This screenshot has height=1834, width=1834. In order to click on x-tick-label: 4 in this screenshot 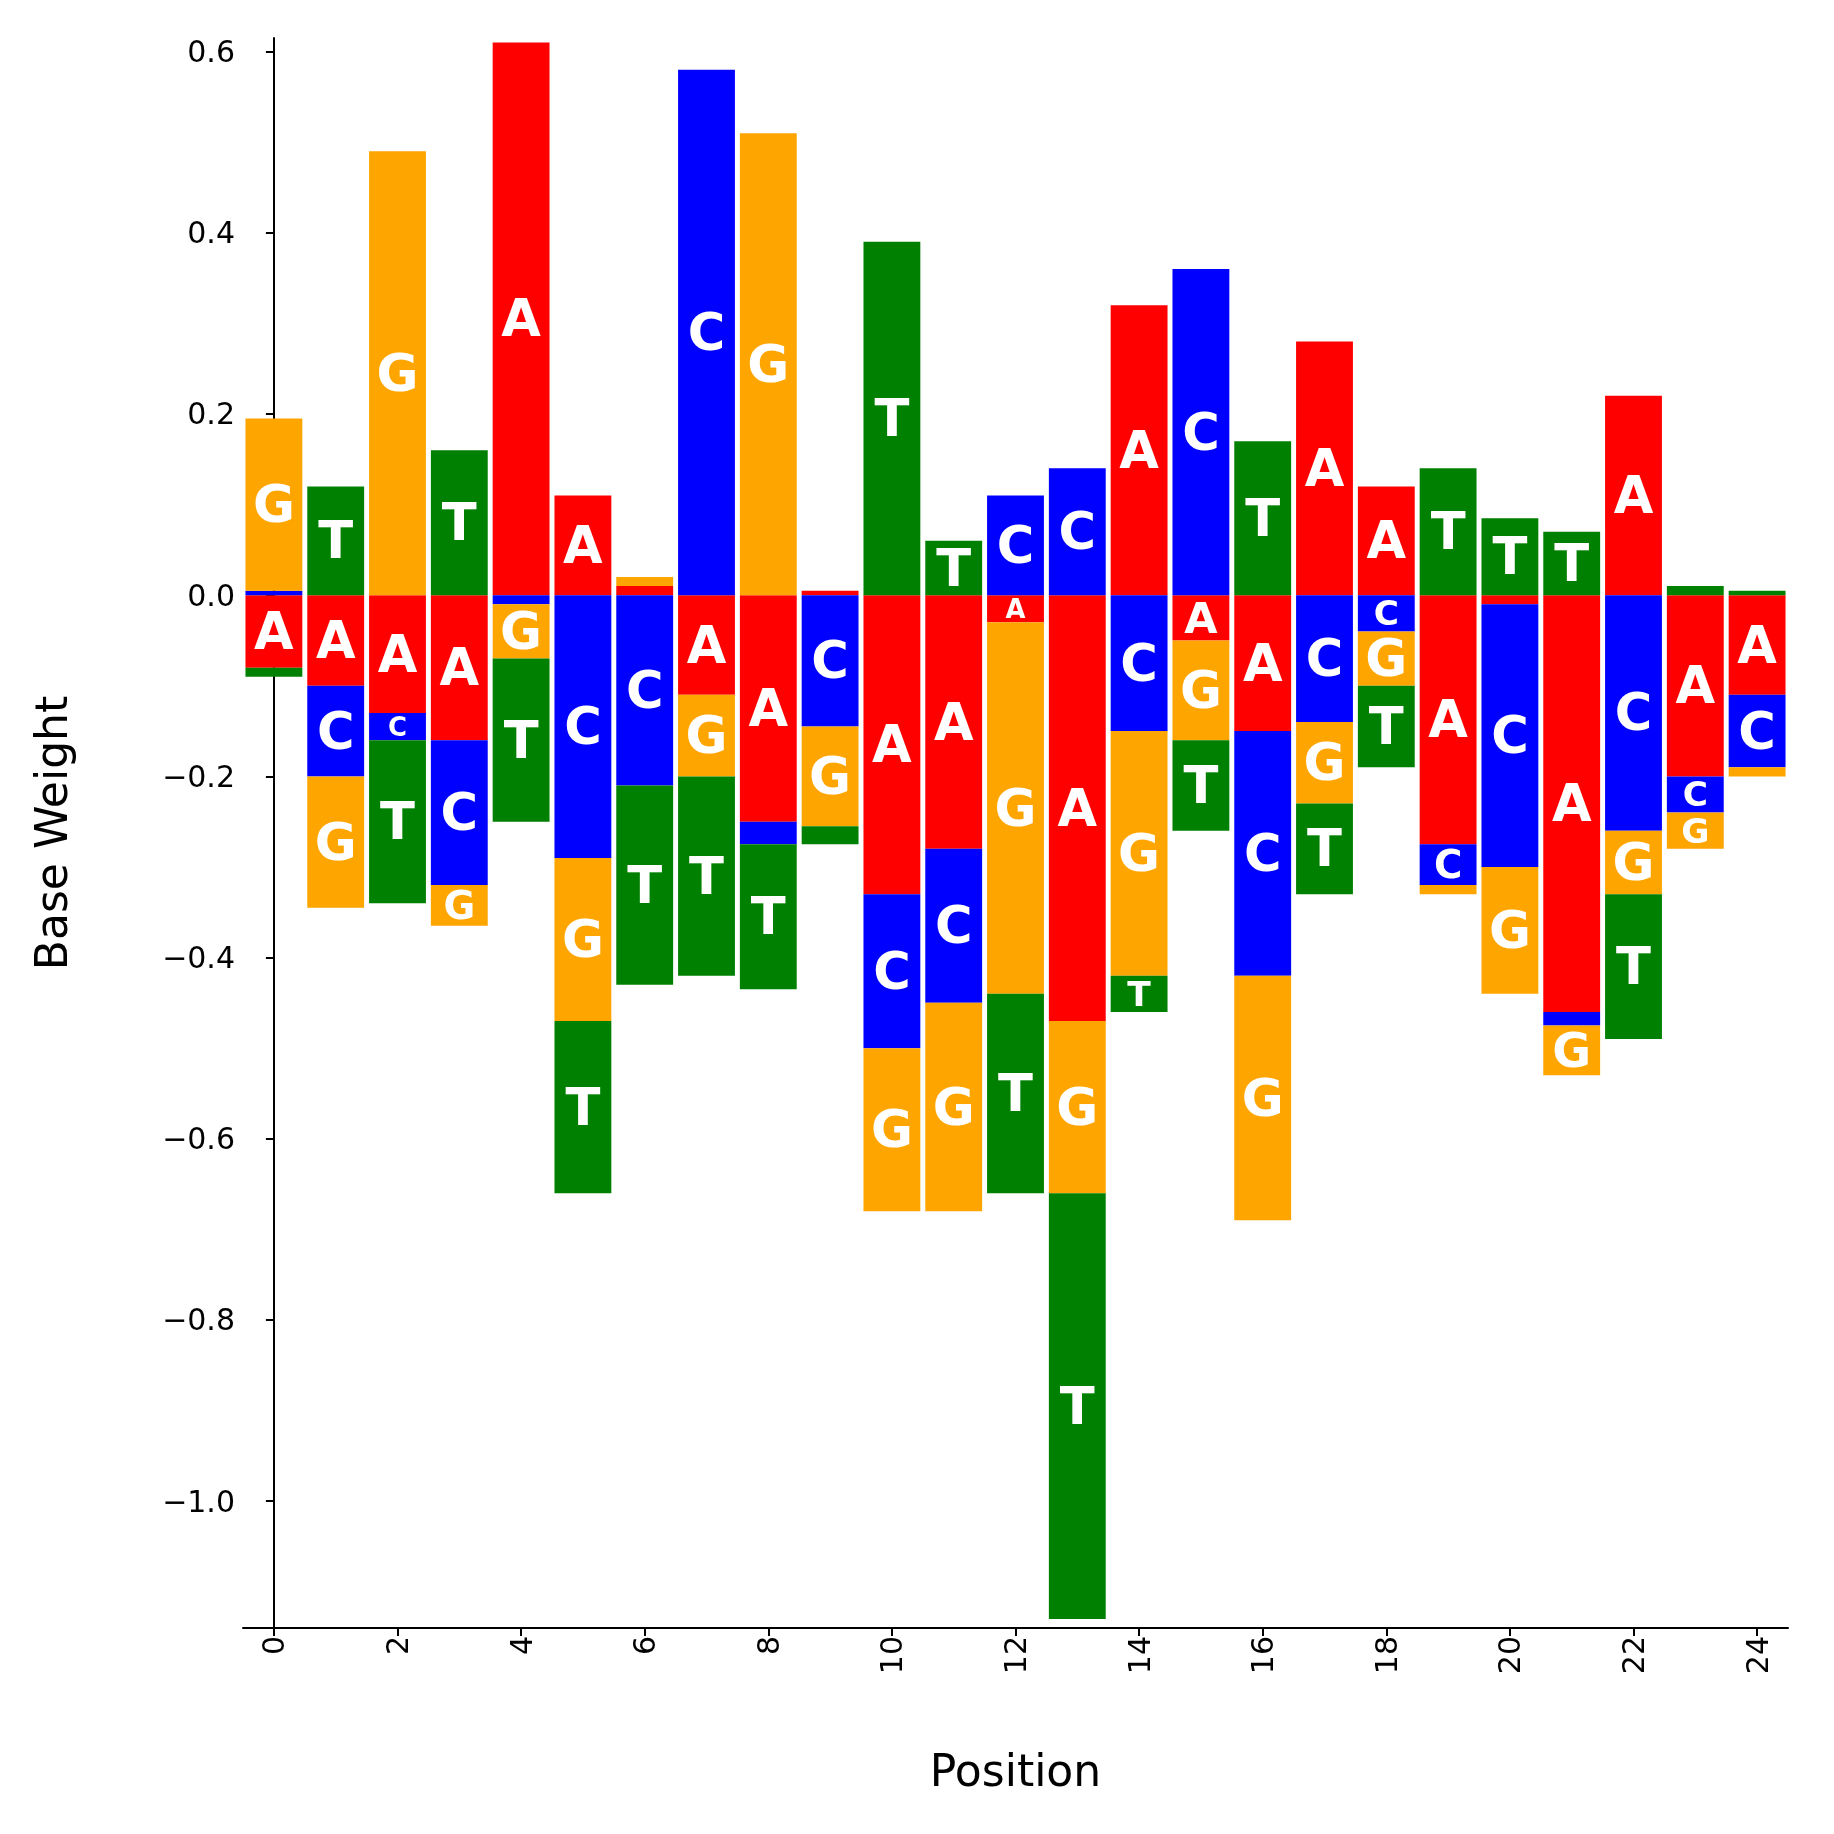, I will do `click(521, 1646)`.